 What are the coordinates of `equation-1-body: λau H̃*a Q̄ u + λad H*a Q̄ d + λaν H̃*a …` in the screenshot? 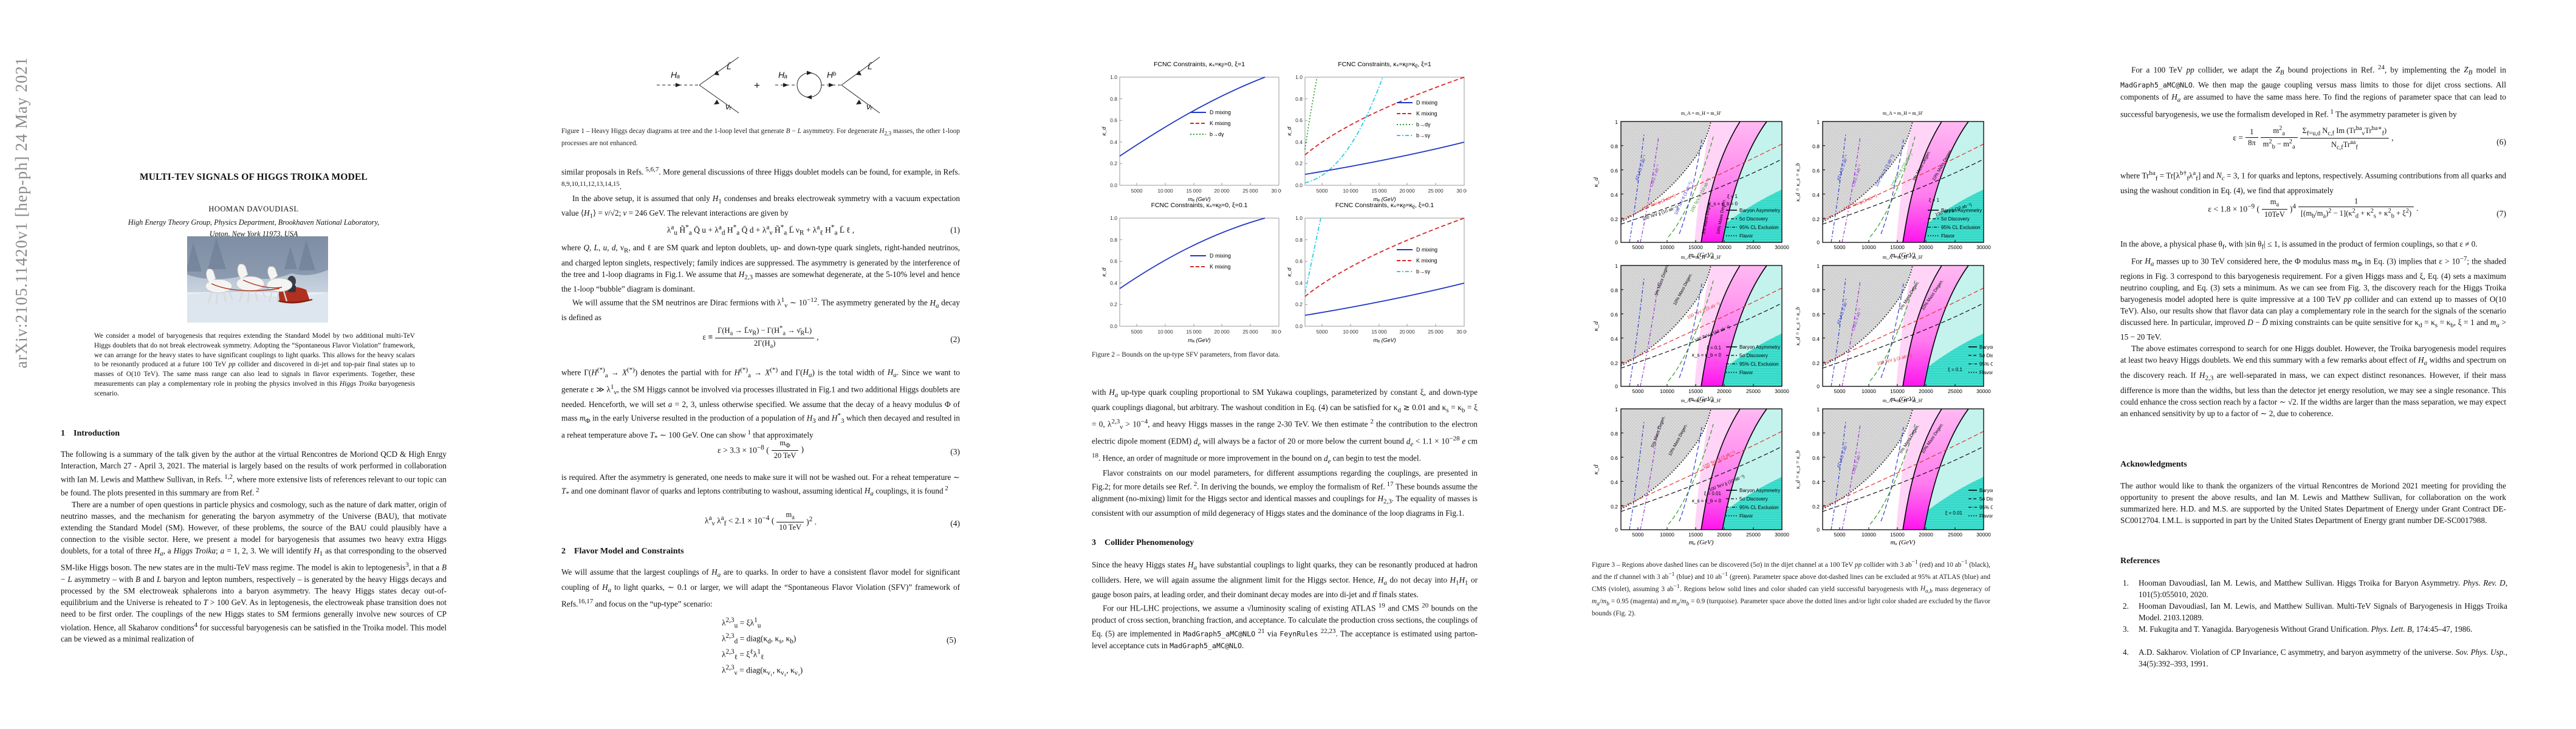 It's located at (760, 231).